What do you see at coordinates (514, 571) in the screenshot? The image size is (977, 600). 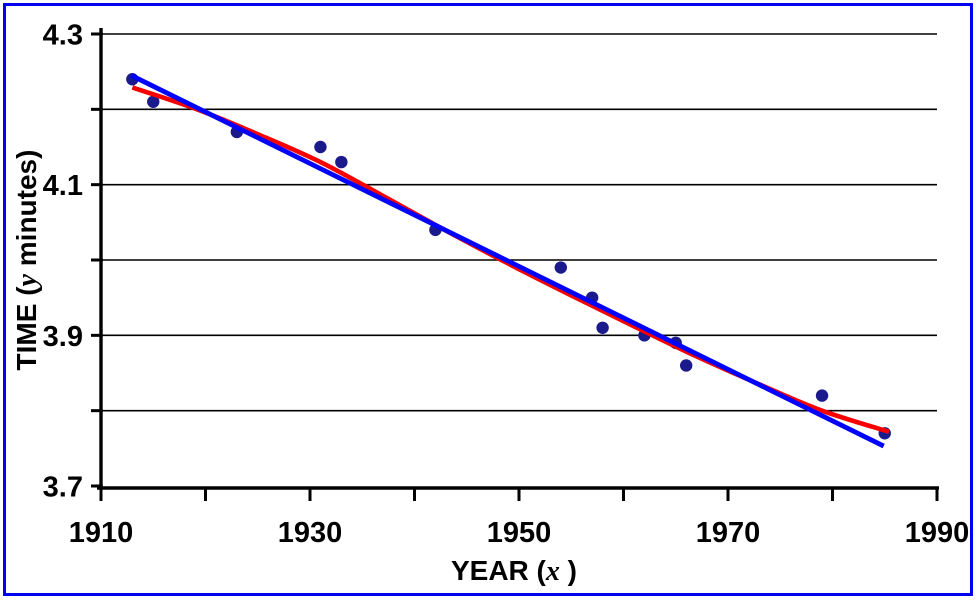 I see `x-axis-title: YEAR (x )` at bounding box center [514, 571].